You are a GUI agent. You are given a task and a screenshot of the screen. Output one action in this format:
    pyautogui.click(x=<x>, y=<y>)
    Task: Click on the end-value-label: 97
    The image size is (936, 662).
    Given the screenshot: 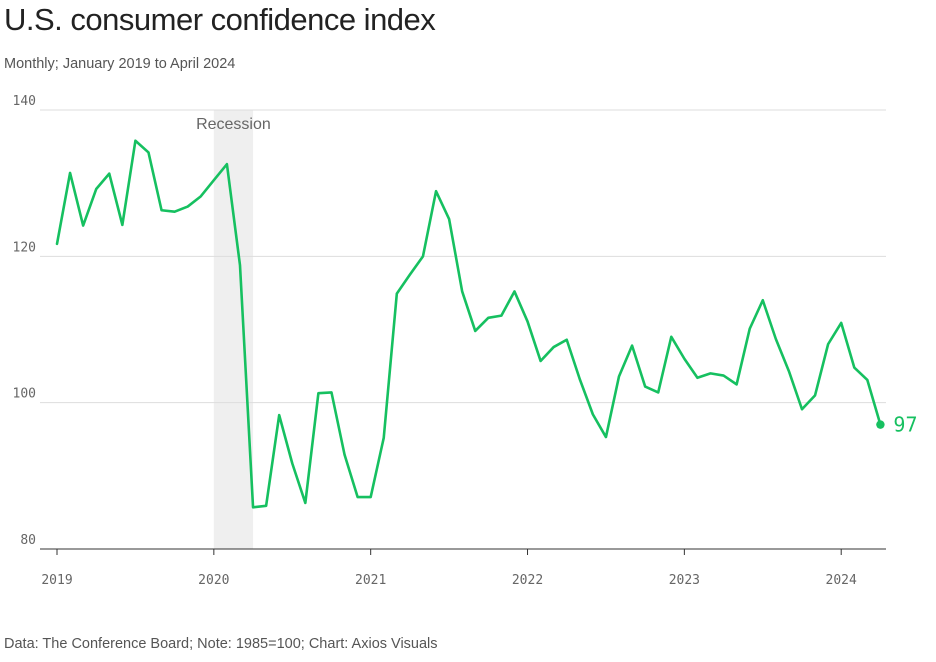 What is the action you would take?
    pyautogui.click(x=905, y=425)
    